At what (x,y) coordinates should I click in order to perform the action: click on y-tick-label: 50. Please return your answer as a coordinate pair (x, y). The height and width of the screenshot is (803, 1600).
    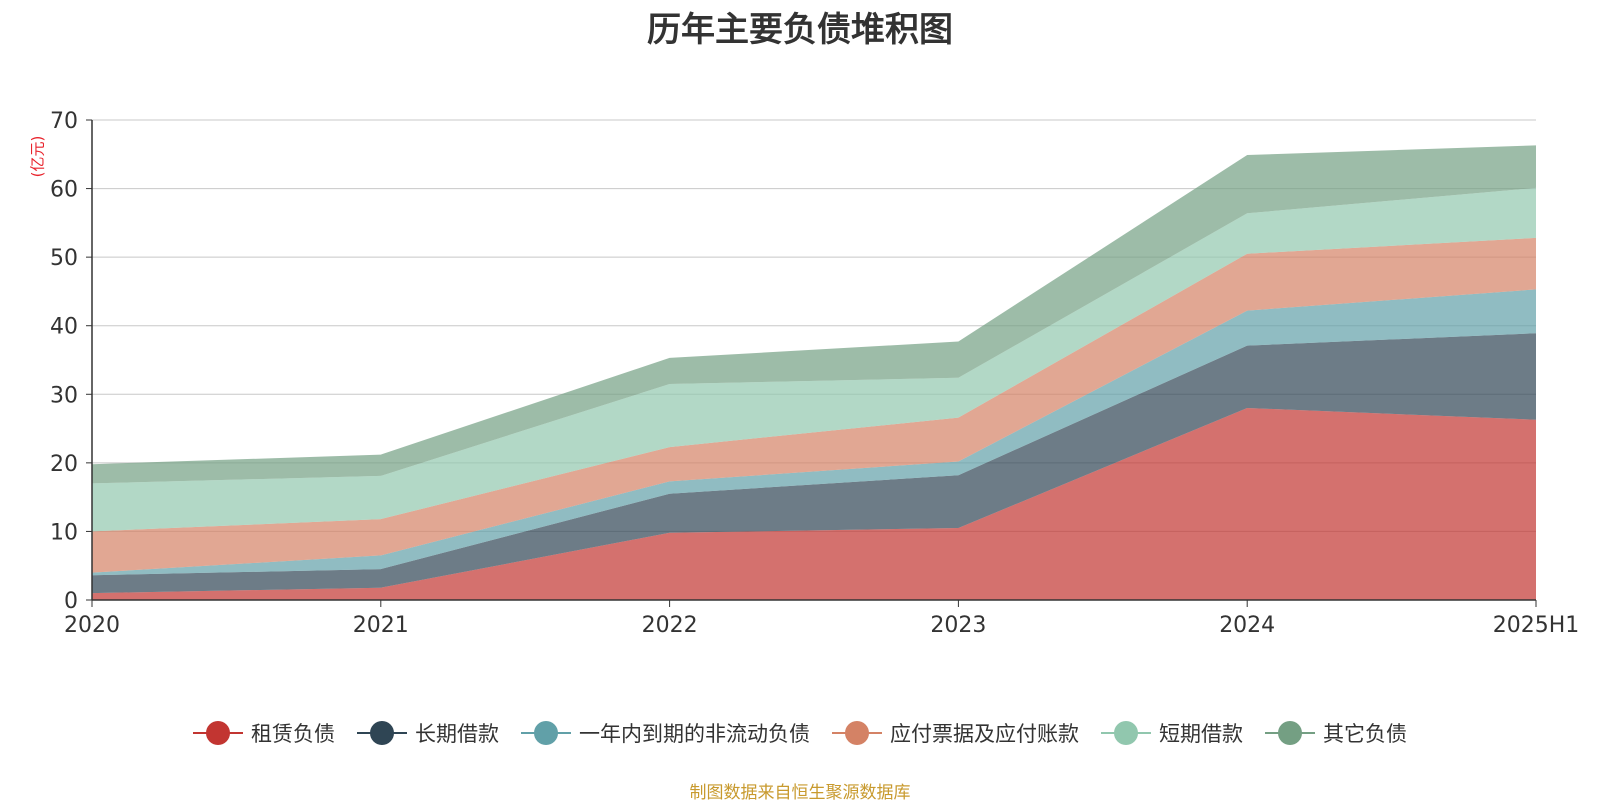
    Looking at the image, I should click on (64, 258).